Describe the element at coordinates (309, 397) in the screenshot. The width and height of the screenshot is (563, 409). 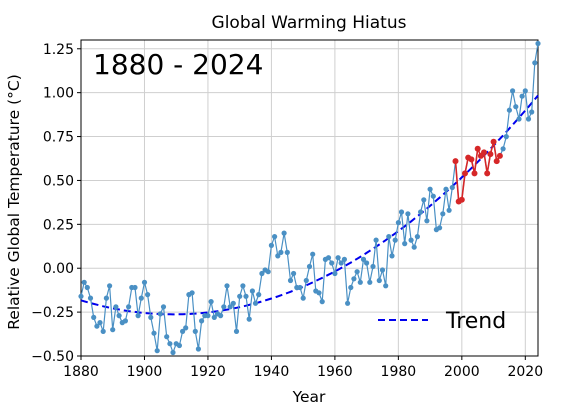
I see `x-axis-label: Year` at that location.